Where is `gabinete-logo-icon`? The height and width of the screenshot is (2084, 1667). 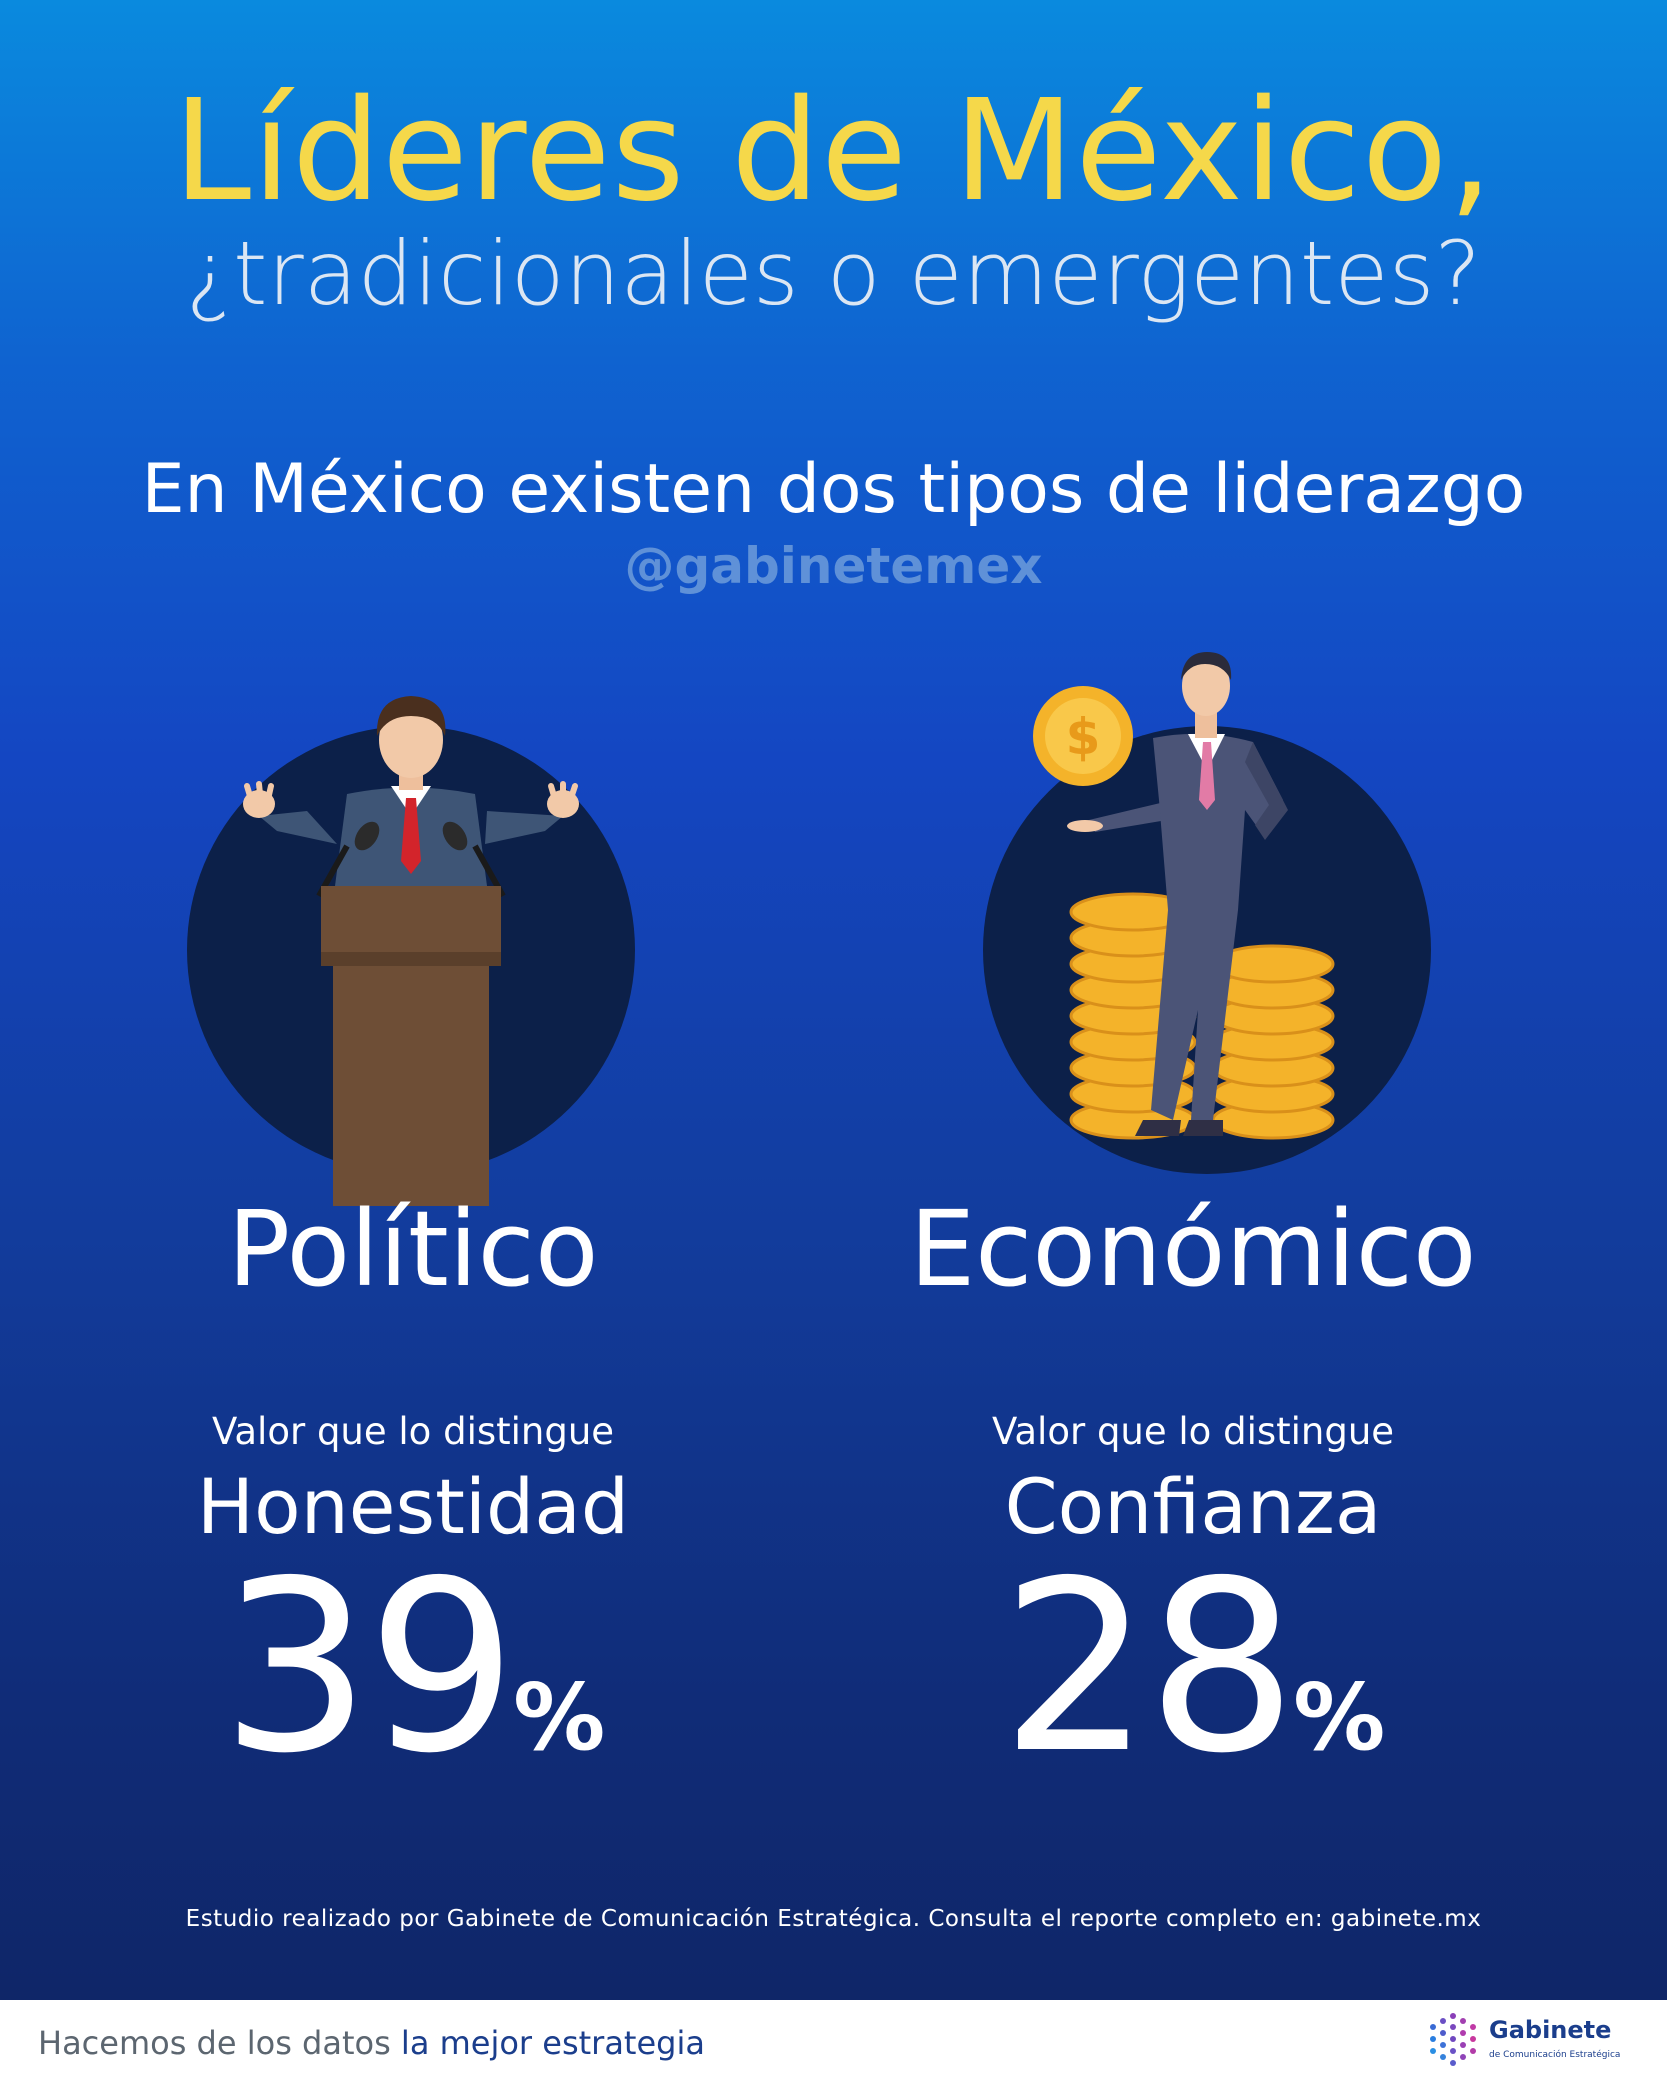
gabinete-logo-icon is located at coordinates (1453, 2039).